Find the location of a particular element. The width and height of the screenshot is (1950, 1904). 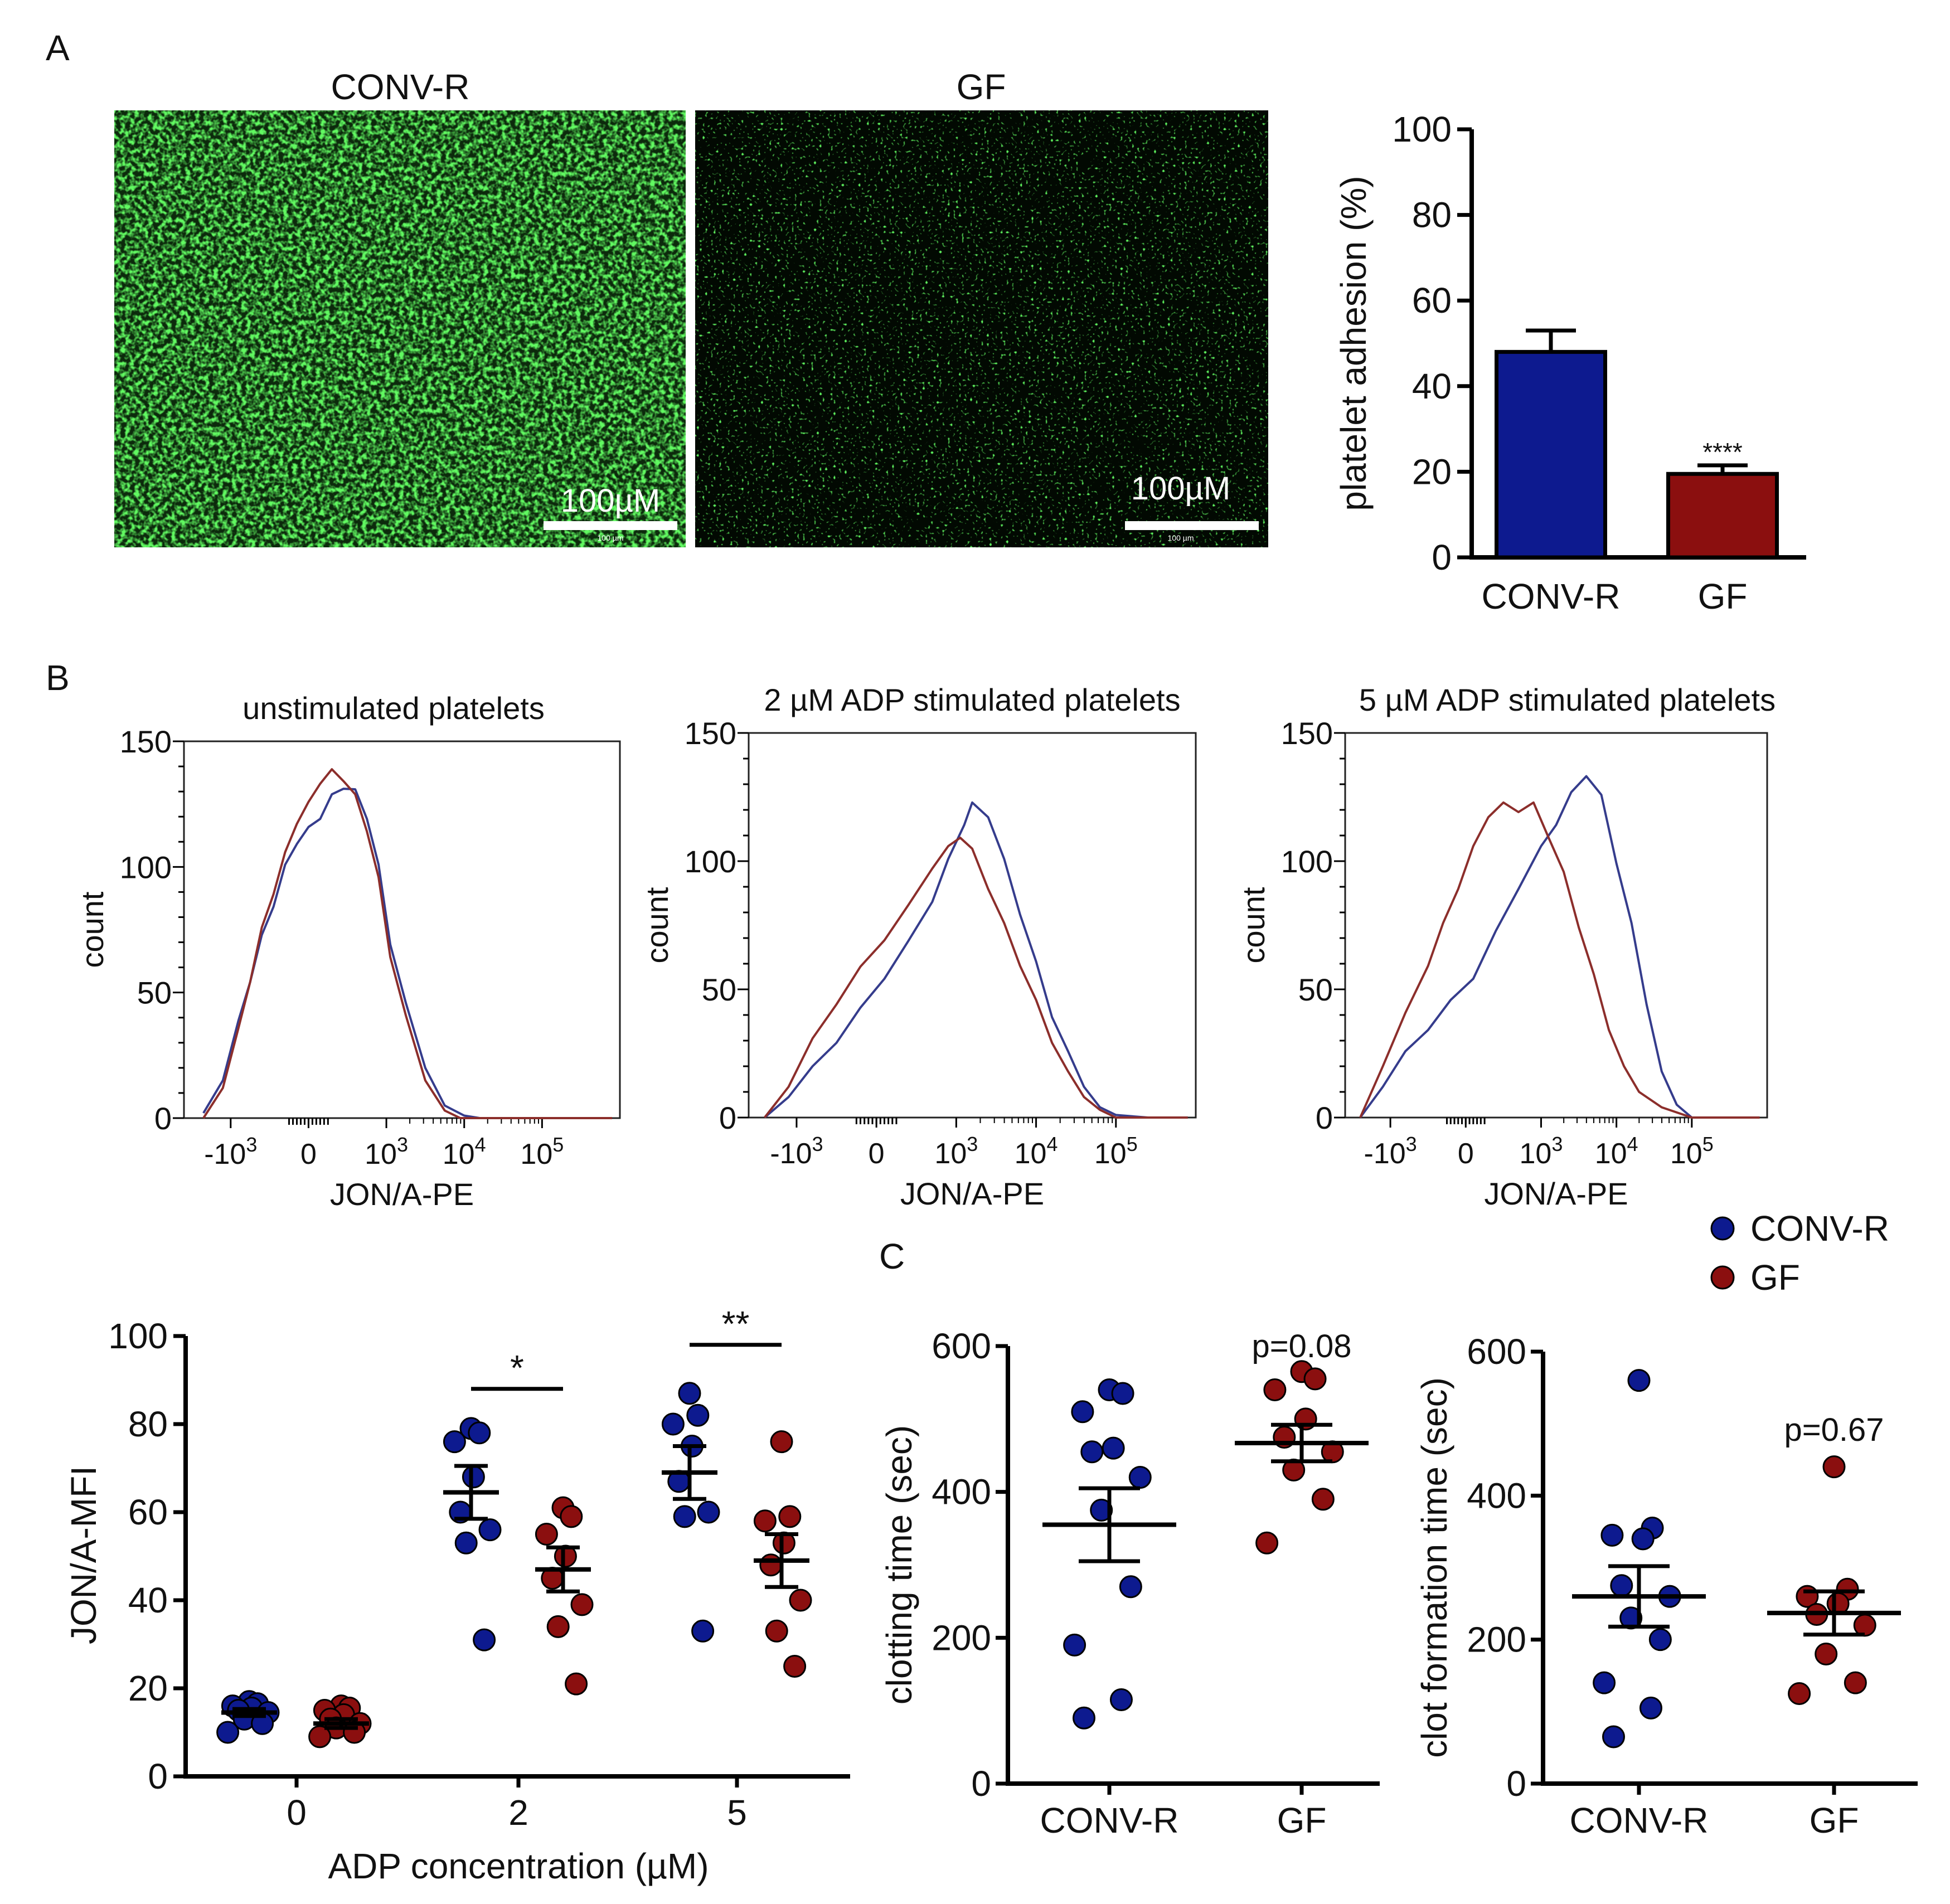

chart-title: 2 µM ADP stimulated platelets is located at coordinates (972, 699).